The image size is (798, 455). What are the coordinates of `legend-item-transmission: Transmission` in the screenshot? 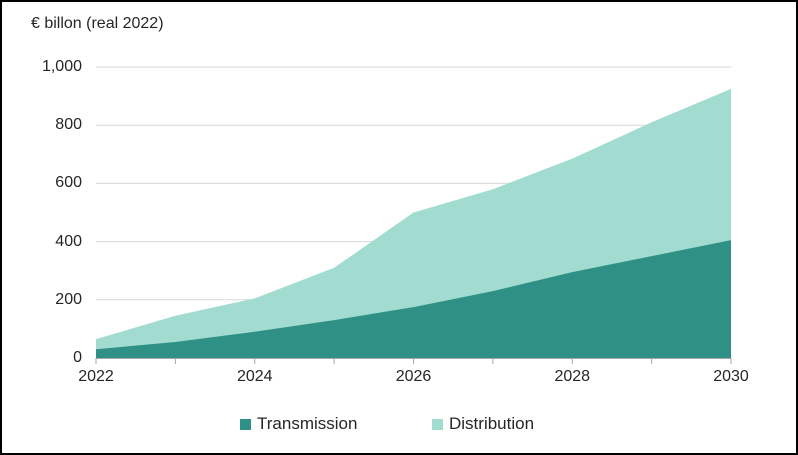 It's located at (298, 424).